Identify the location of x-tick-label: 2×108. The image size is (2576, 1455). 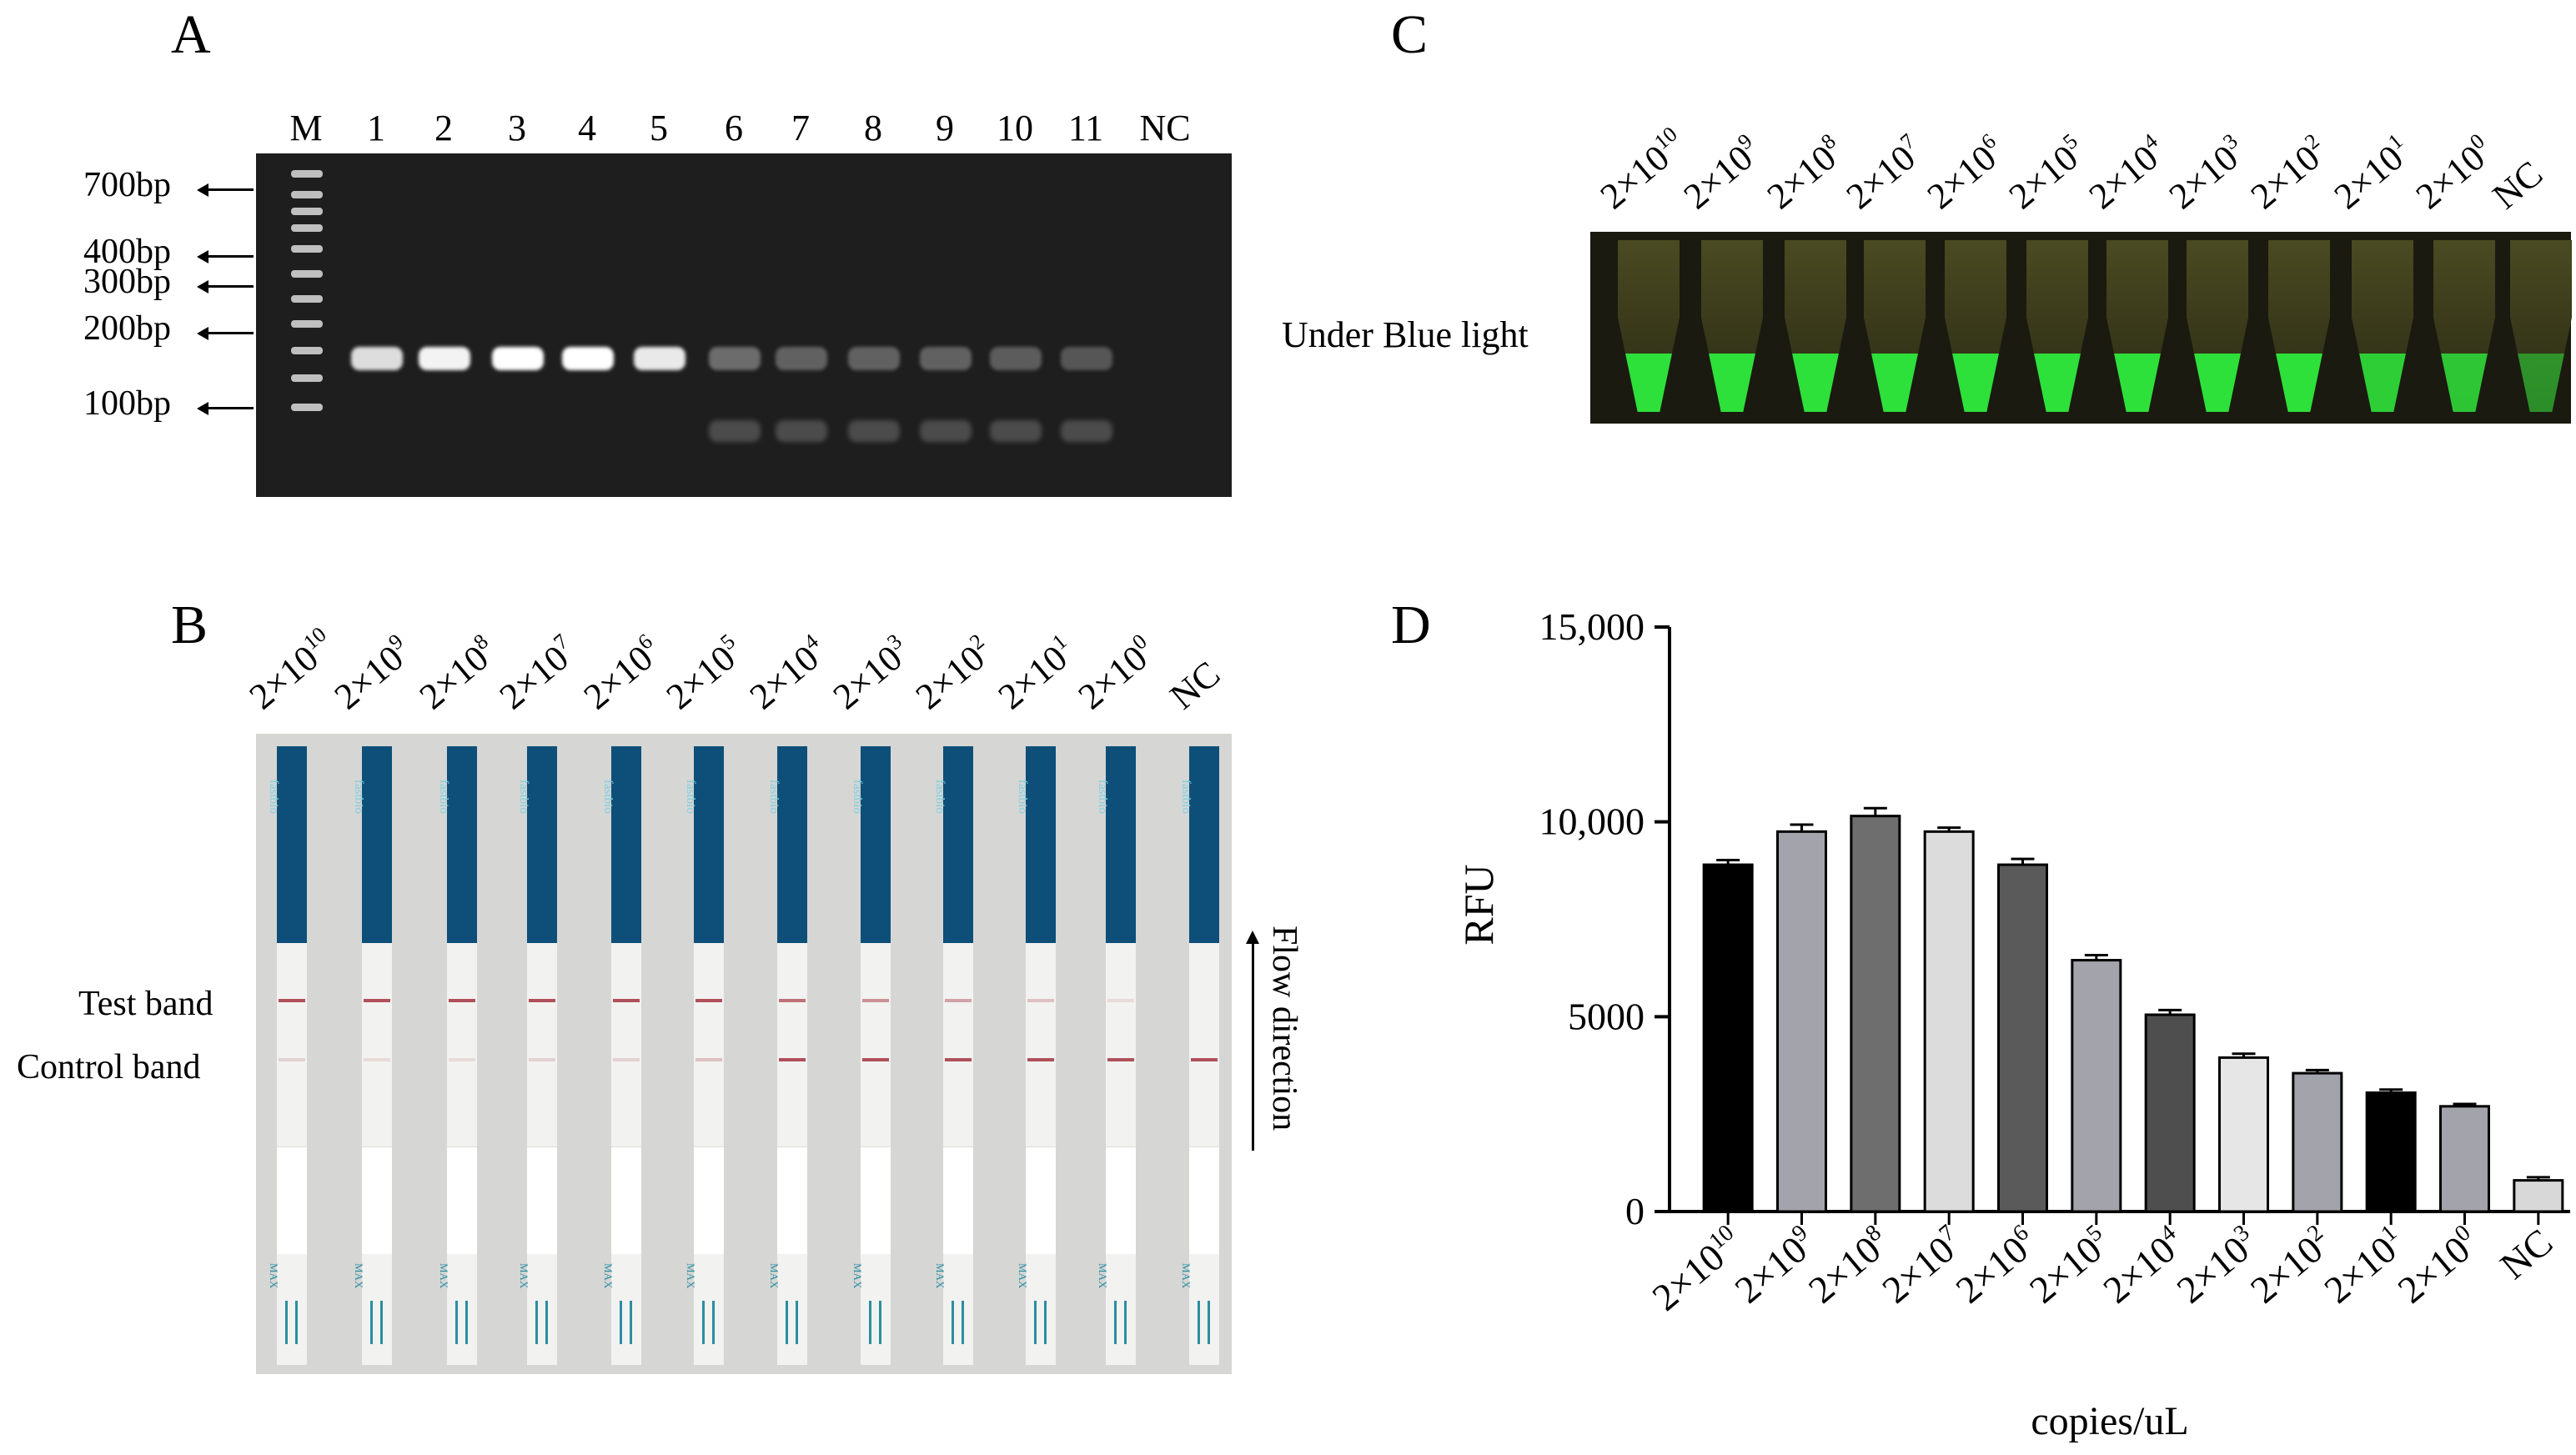
(1848, 1266).